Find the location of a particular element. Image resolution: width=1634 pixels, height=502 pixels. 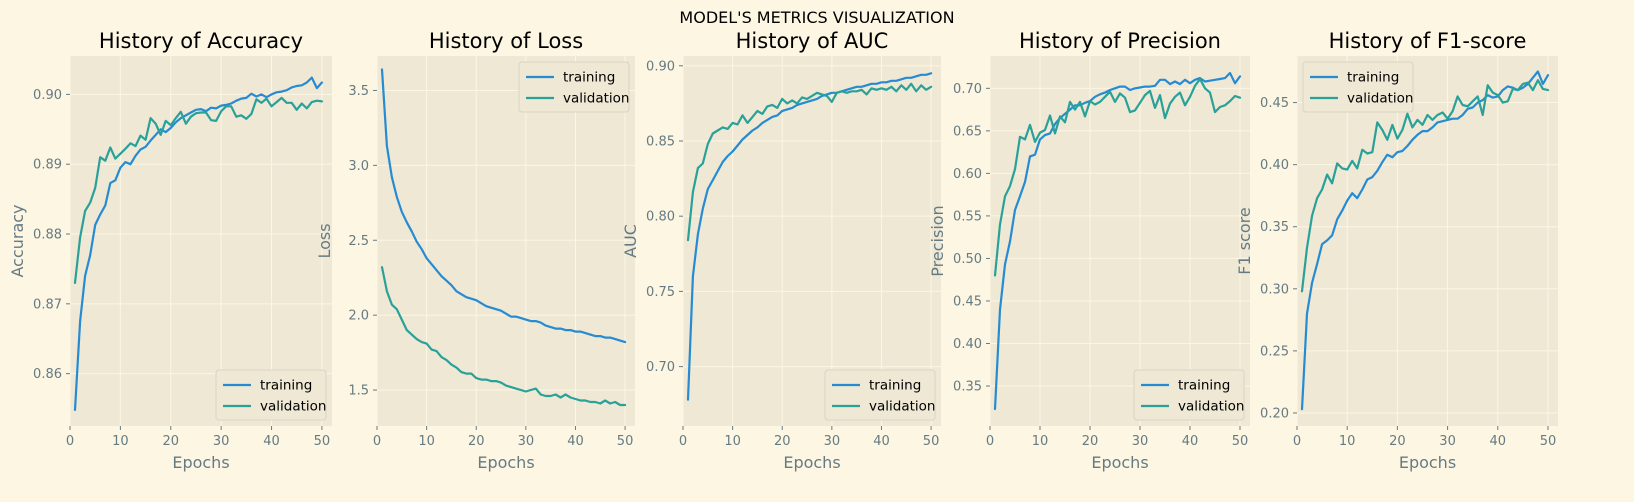

y-tick-label: 1.5 is located at coordinates (358, 391).